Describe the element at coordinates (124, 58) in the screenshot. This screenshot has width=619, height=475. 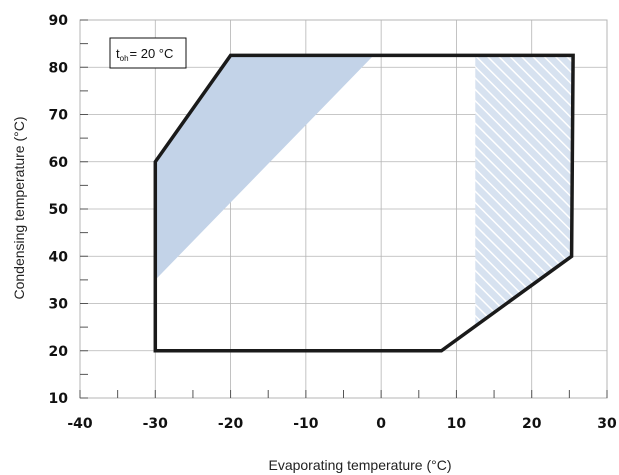
I see `annotation-subscript: oh` at that location.